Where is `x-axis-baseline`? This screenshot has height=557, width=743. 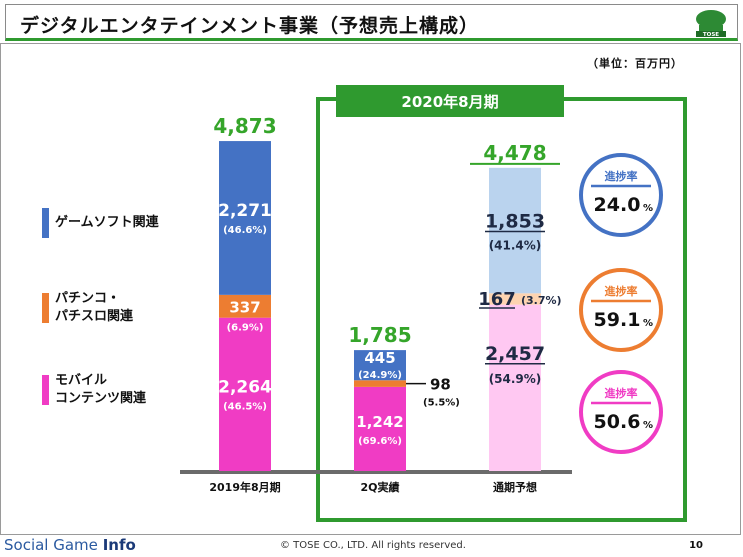 x-axis-baseline is located at coordinates (376, 472).